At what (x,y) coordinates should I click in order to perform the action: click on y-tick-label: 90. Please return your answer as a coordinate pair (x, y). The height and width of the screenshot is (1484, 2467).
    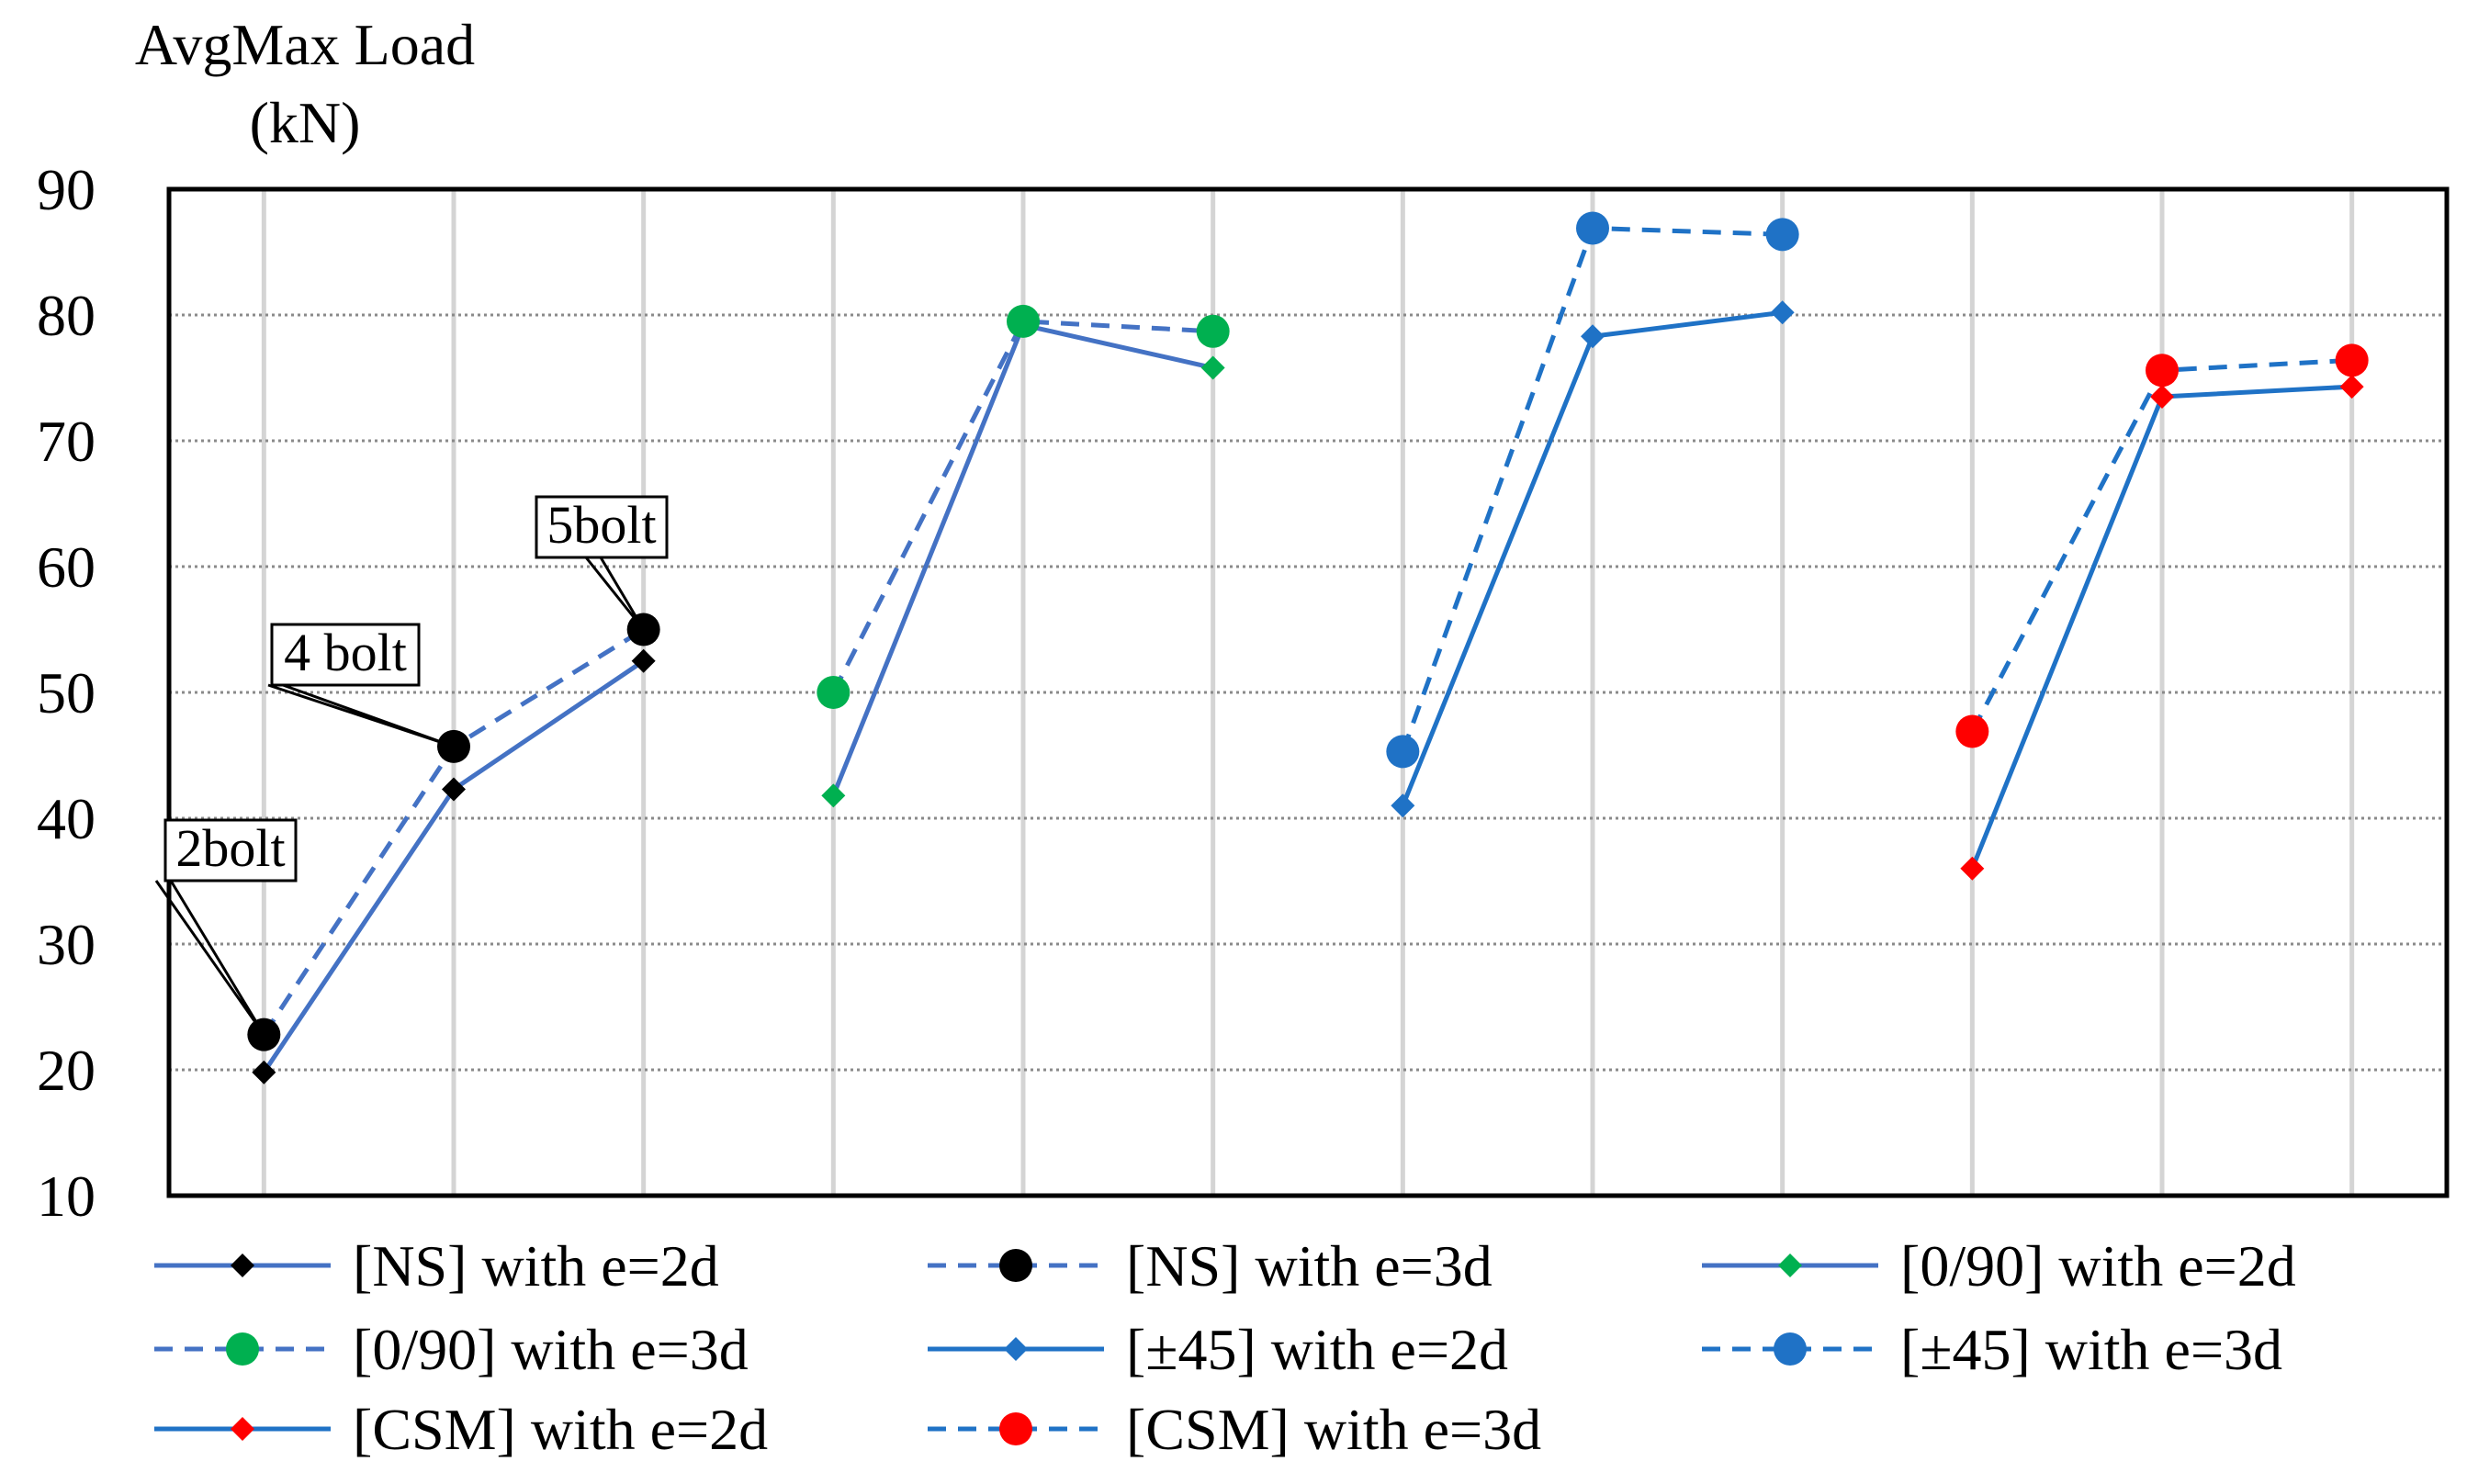
    Looking at the image, I should click on (66, 190).